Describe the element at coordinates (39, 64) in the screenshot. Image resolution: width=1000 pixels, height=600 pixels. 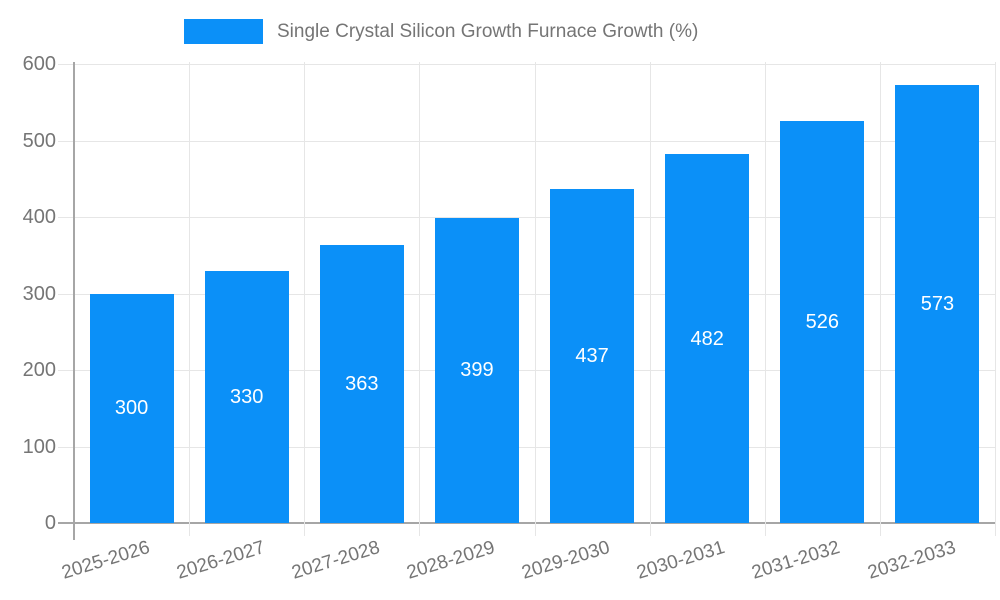
I see `y-tick-label: 600` at that location.